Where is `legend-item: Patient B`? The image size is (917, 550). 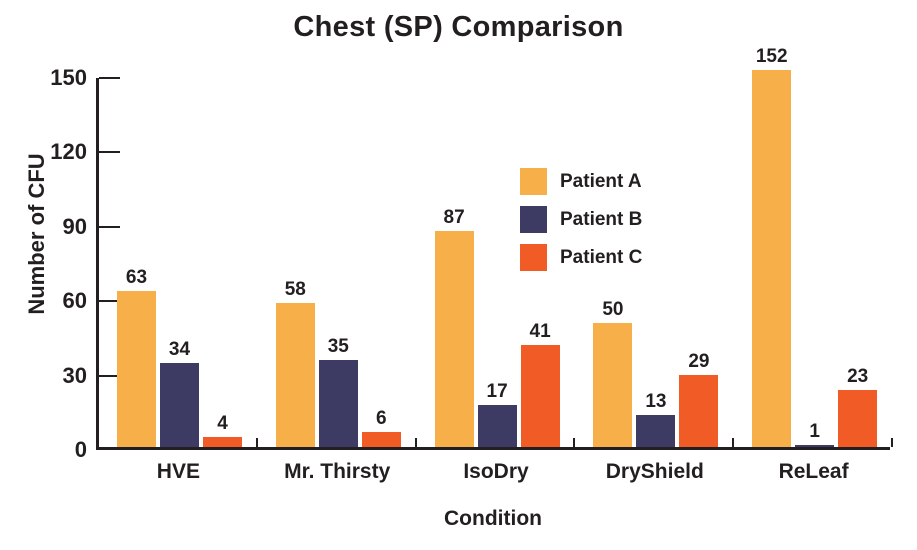 legend-item: Patient B is located at coordinates (581, 219).